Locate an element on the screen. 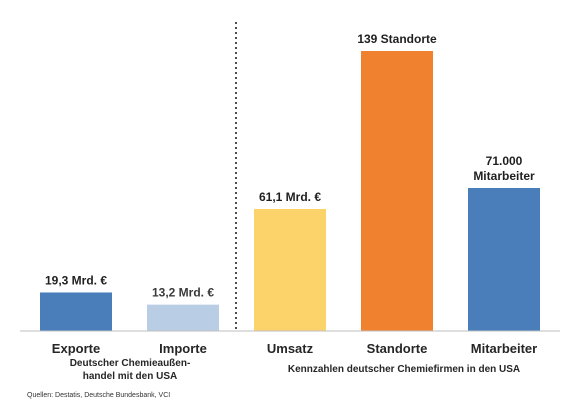  group-label-trade-2: handel mit den USA is located at coordinates (130, 376).